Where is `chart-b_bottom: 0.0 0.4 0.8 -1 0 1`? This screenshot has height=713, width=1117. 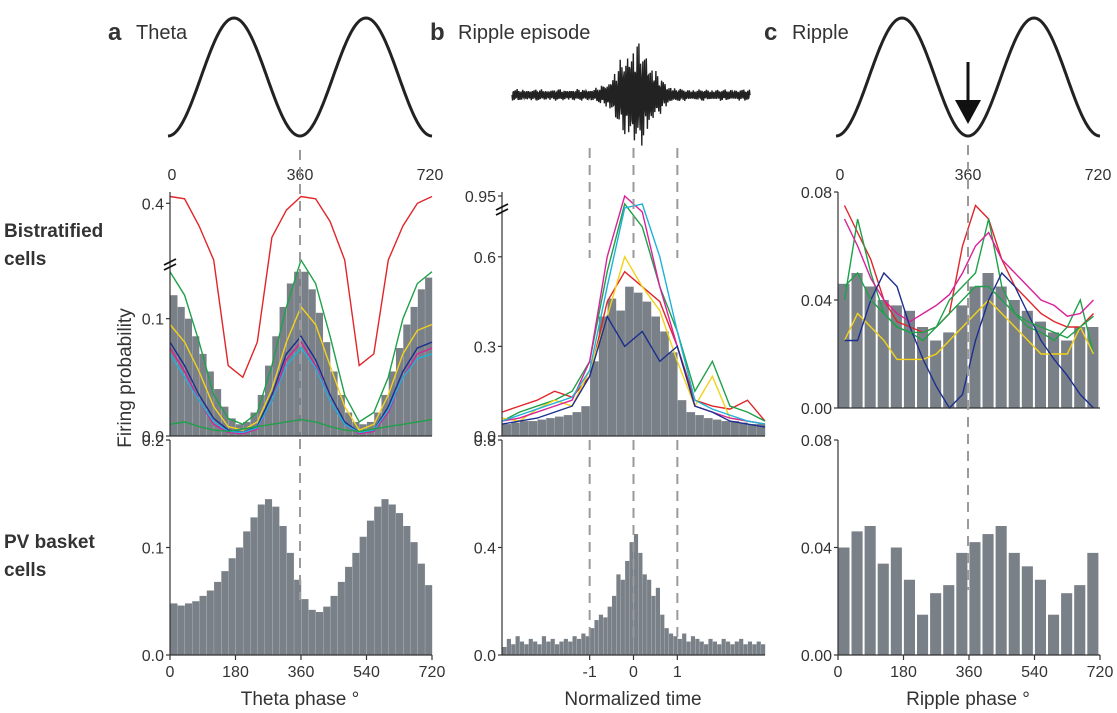 chart-b_bottom: 0.0 0.4 0.8 -1 0 1 is located at coordinates (620, 557).